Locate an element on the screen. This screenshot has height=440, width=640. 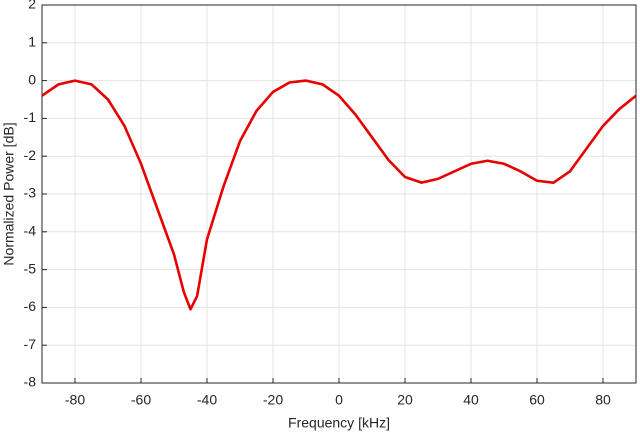
x-tick-label: 80 is located at coordinates (603, 400).